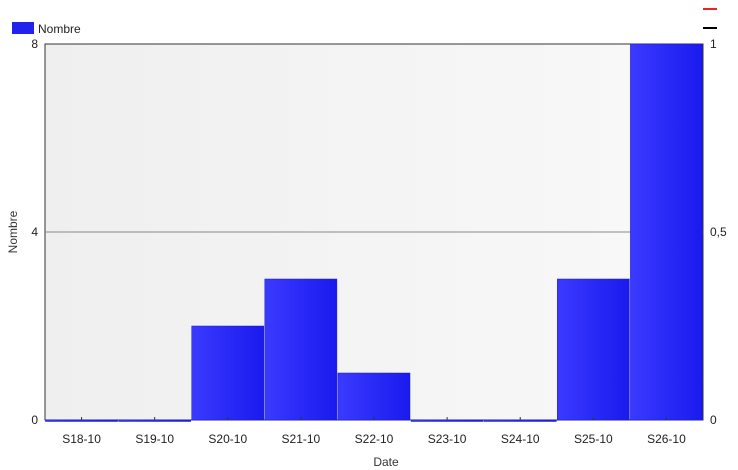 This screenshot has height=470, width=738. I want to click on y-tick-label: 8, so click(34, 44).